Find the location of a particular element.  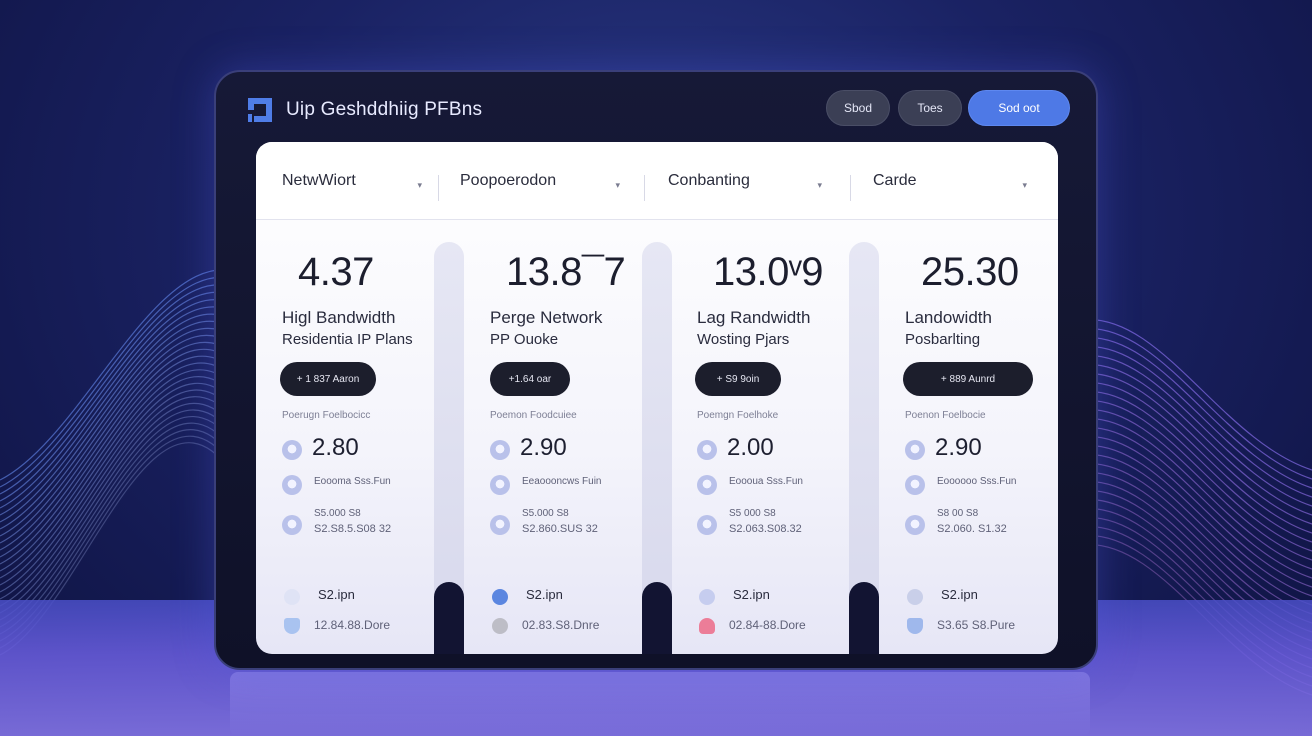

plan-price: 4.37 is located at coordinates (336, 272).